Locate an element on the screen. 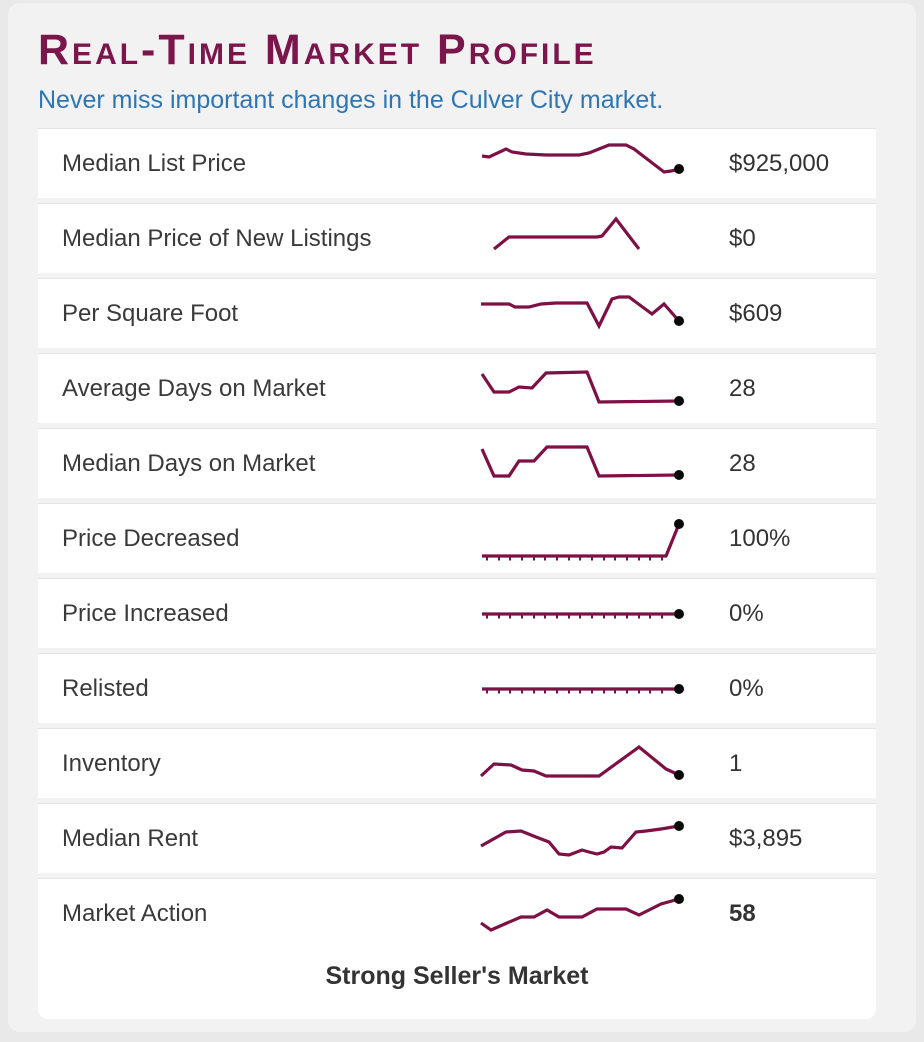 This screenshot has width=924, height=1042. market-status-label: Strong Seller's Market is located at coordinates (457, 976).